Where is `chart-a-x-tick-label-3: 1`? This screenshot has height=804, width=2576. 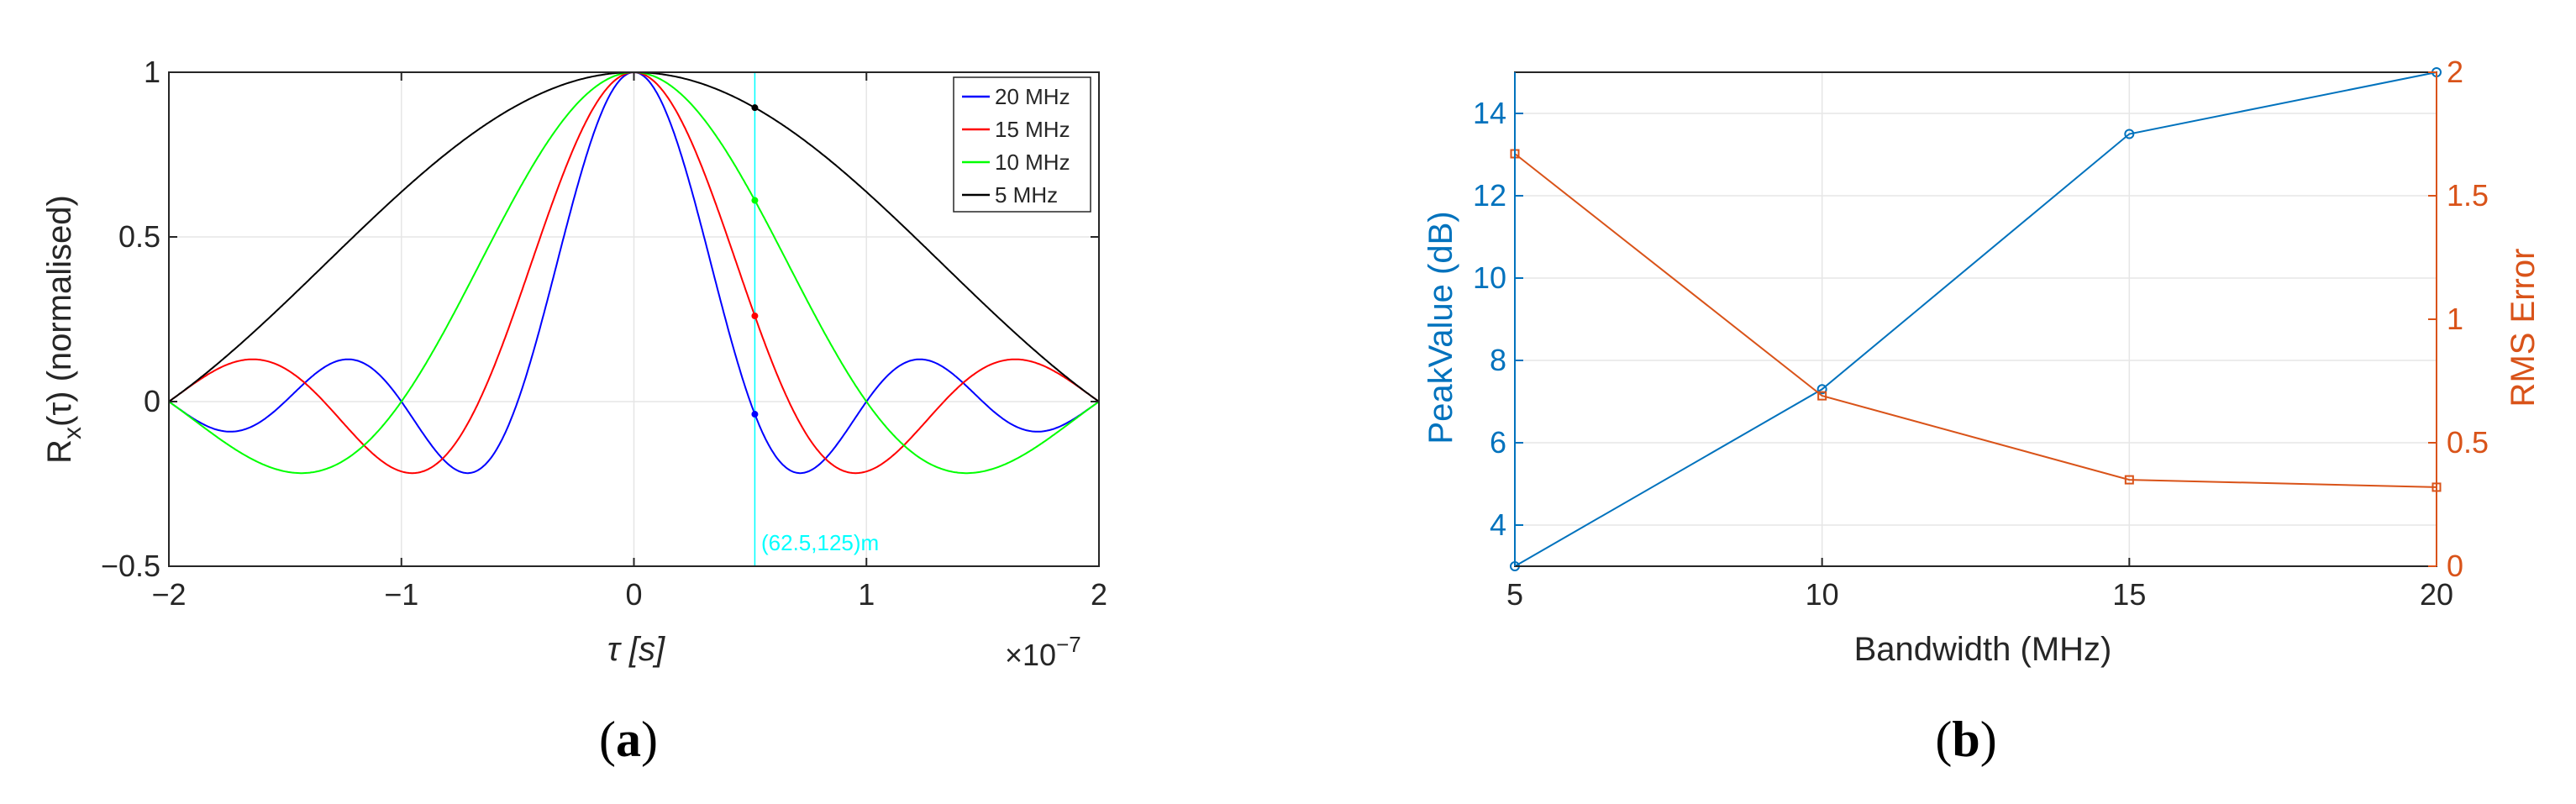 chart-a-x-tick-label-3: 1 is located at coordinates (866, 595).